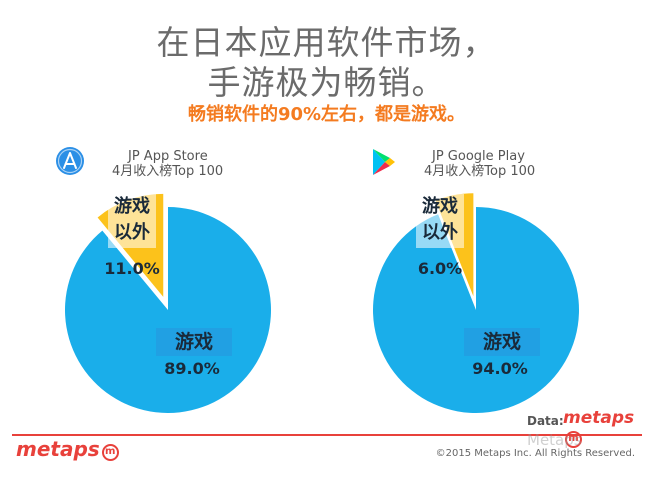 The height and width of the screenshot is (479, 653). I want to click on google-play-subtitle: 4月收入榜Top 100, so click(480, 171).